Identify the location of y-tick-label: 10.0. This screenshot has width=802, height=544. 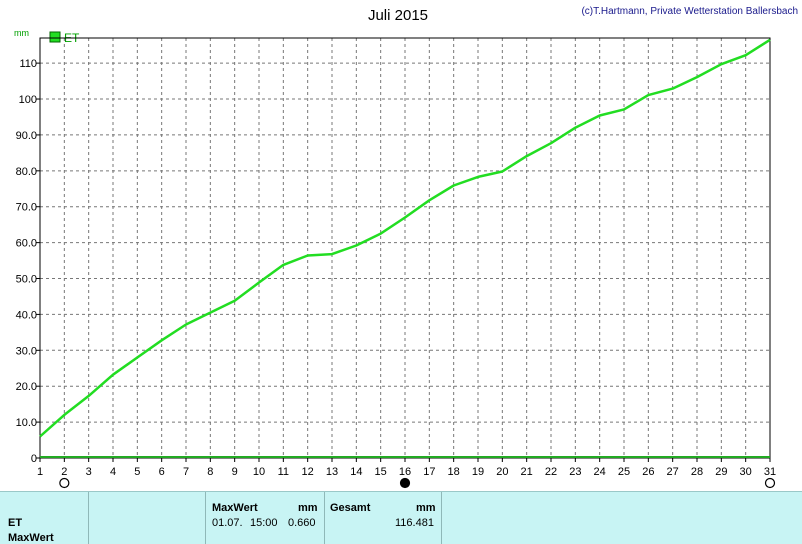
(26, 423).